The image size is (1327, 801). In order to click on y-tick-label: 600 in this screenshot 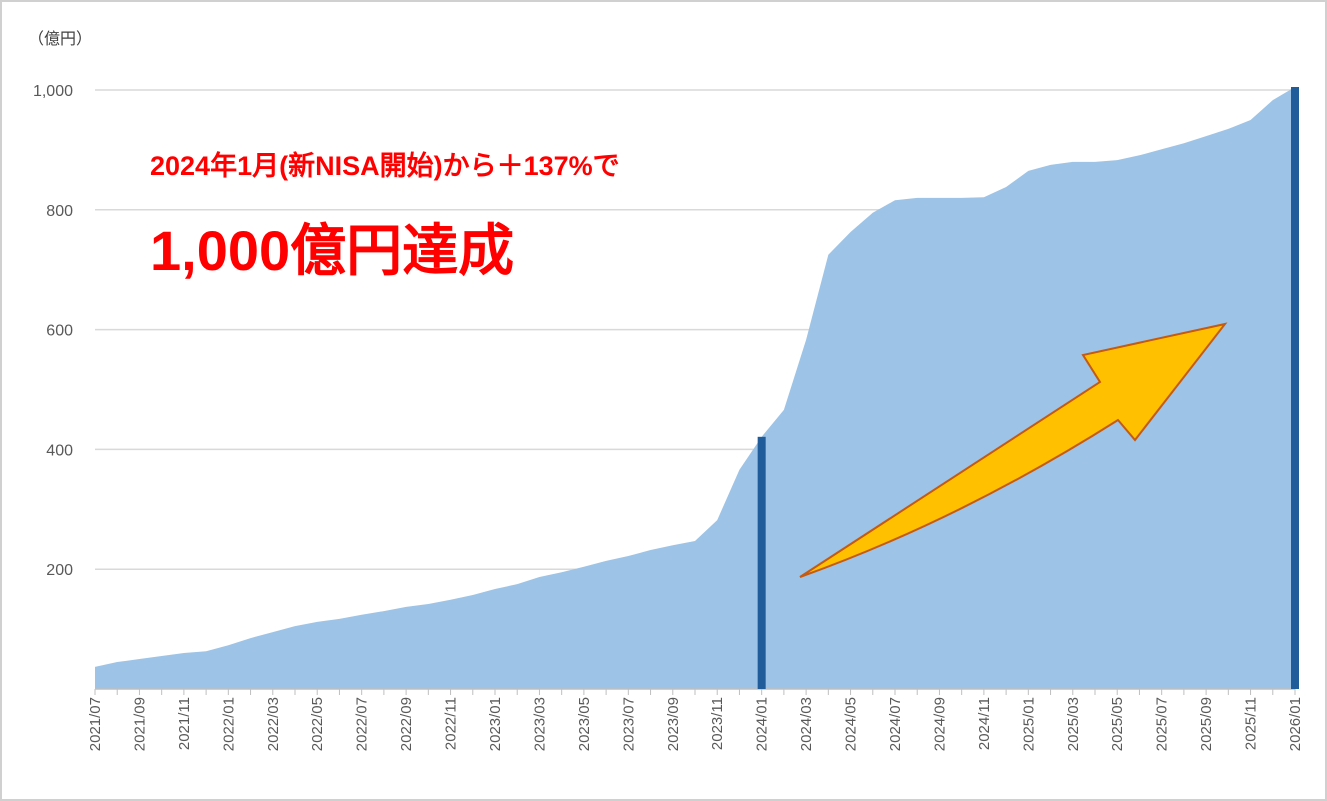, I will do `click(59, 331)`.